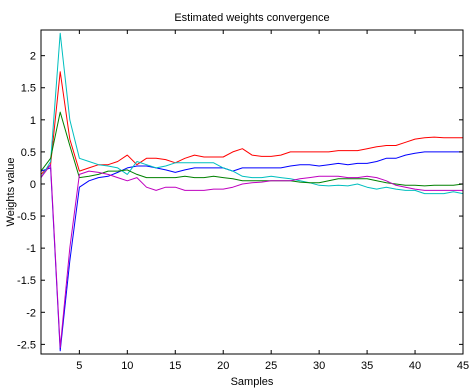  Describe the element at coordinates (33, 185) in the screenshot. I see `y-tick-label: 0` at that location.